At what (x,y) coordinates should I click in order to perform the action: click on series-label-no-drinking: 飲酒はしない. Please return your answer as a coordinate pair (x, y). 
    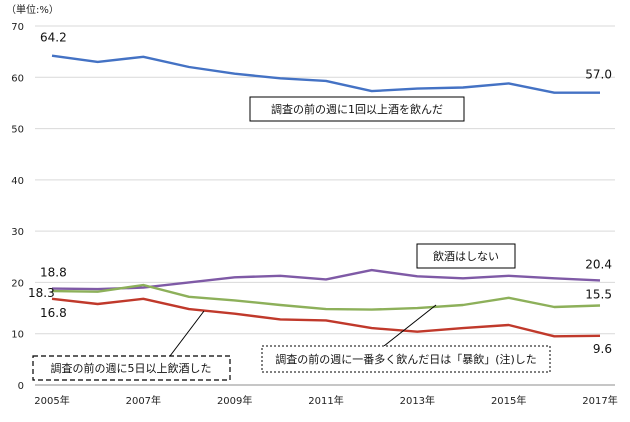
    Looking at the image, I should click on (466, 256).